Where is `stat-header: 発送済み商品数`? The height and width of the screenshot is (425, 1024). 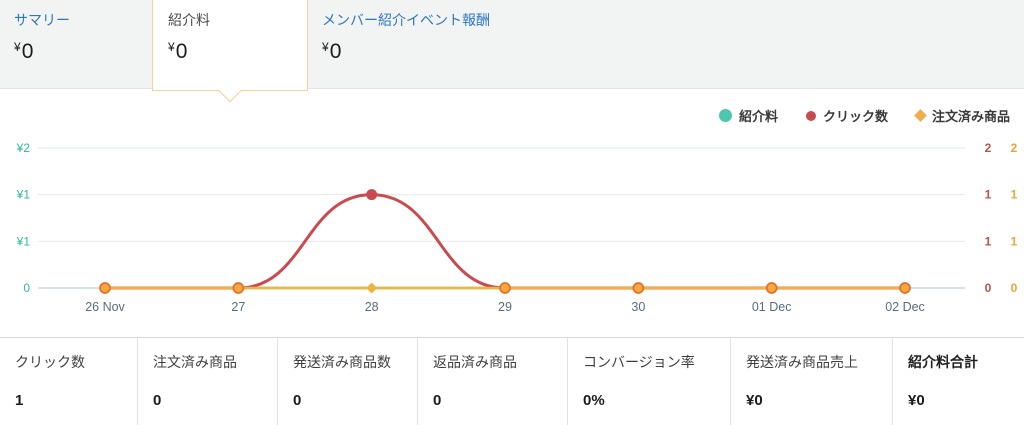 stat-header: 発送済み商品数 is located at coordinates (342, 362).